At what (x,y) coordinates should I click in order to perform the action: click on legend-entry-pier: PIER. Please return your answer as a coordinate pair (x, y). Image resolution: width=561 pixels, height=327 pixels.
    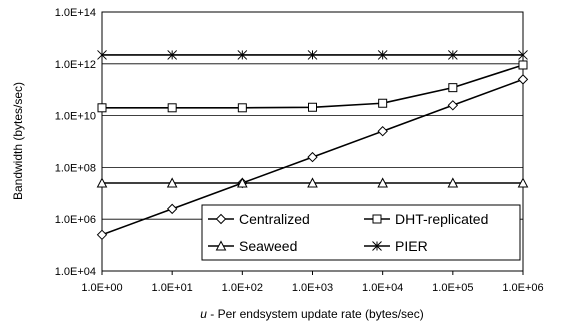
    Looking at the image, I should click on (396, 246).